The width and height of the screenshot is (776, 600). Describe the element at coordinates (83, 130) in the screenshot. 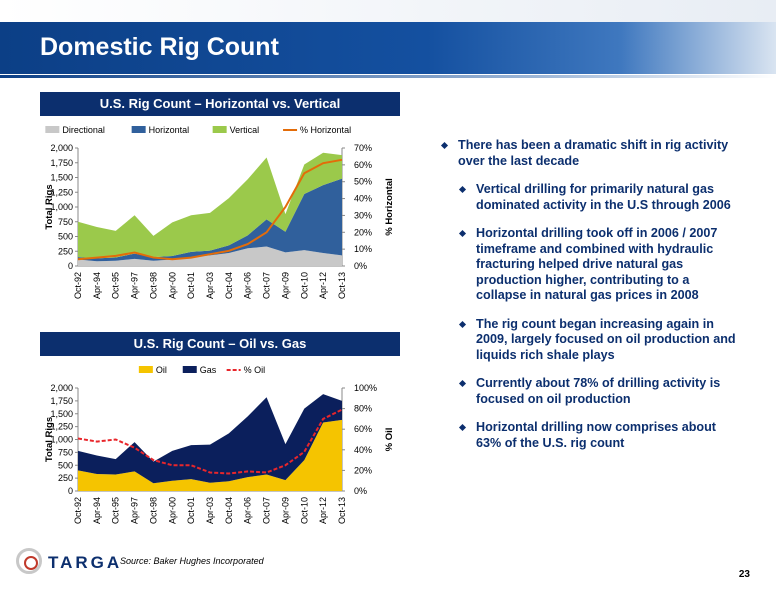

I see `legend-label: Directional` at that location.